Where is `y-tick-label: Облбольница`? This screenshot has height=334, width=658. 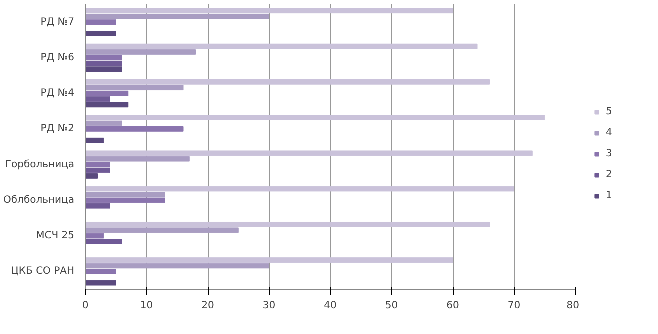
y-tick-label: Облбольница is located at coordinates (39, 200).